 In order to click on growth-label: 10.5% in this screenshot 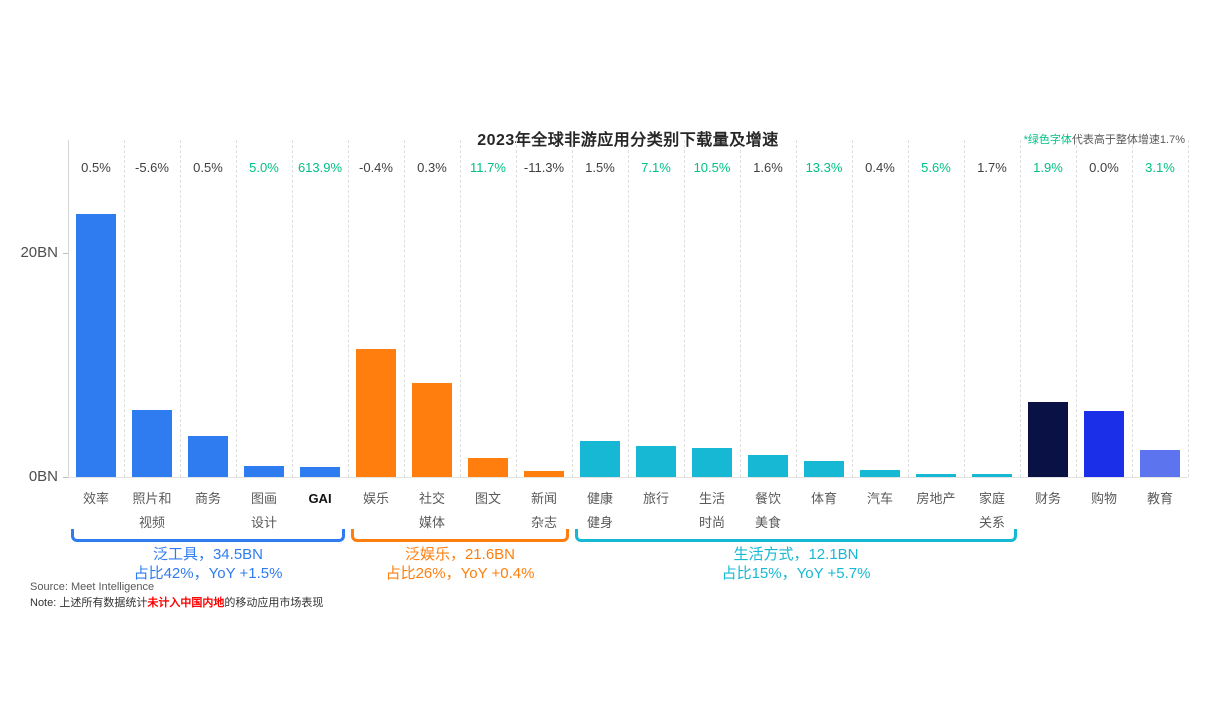, I will do `click(712, 167)`.